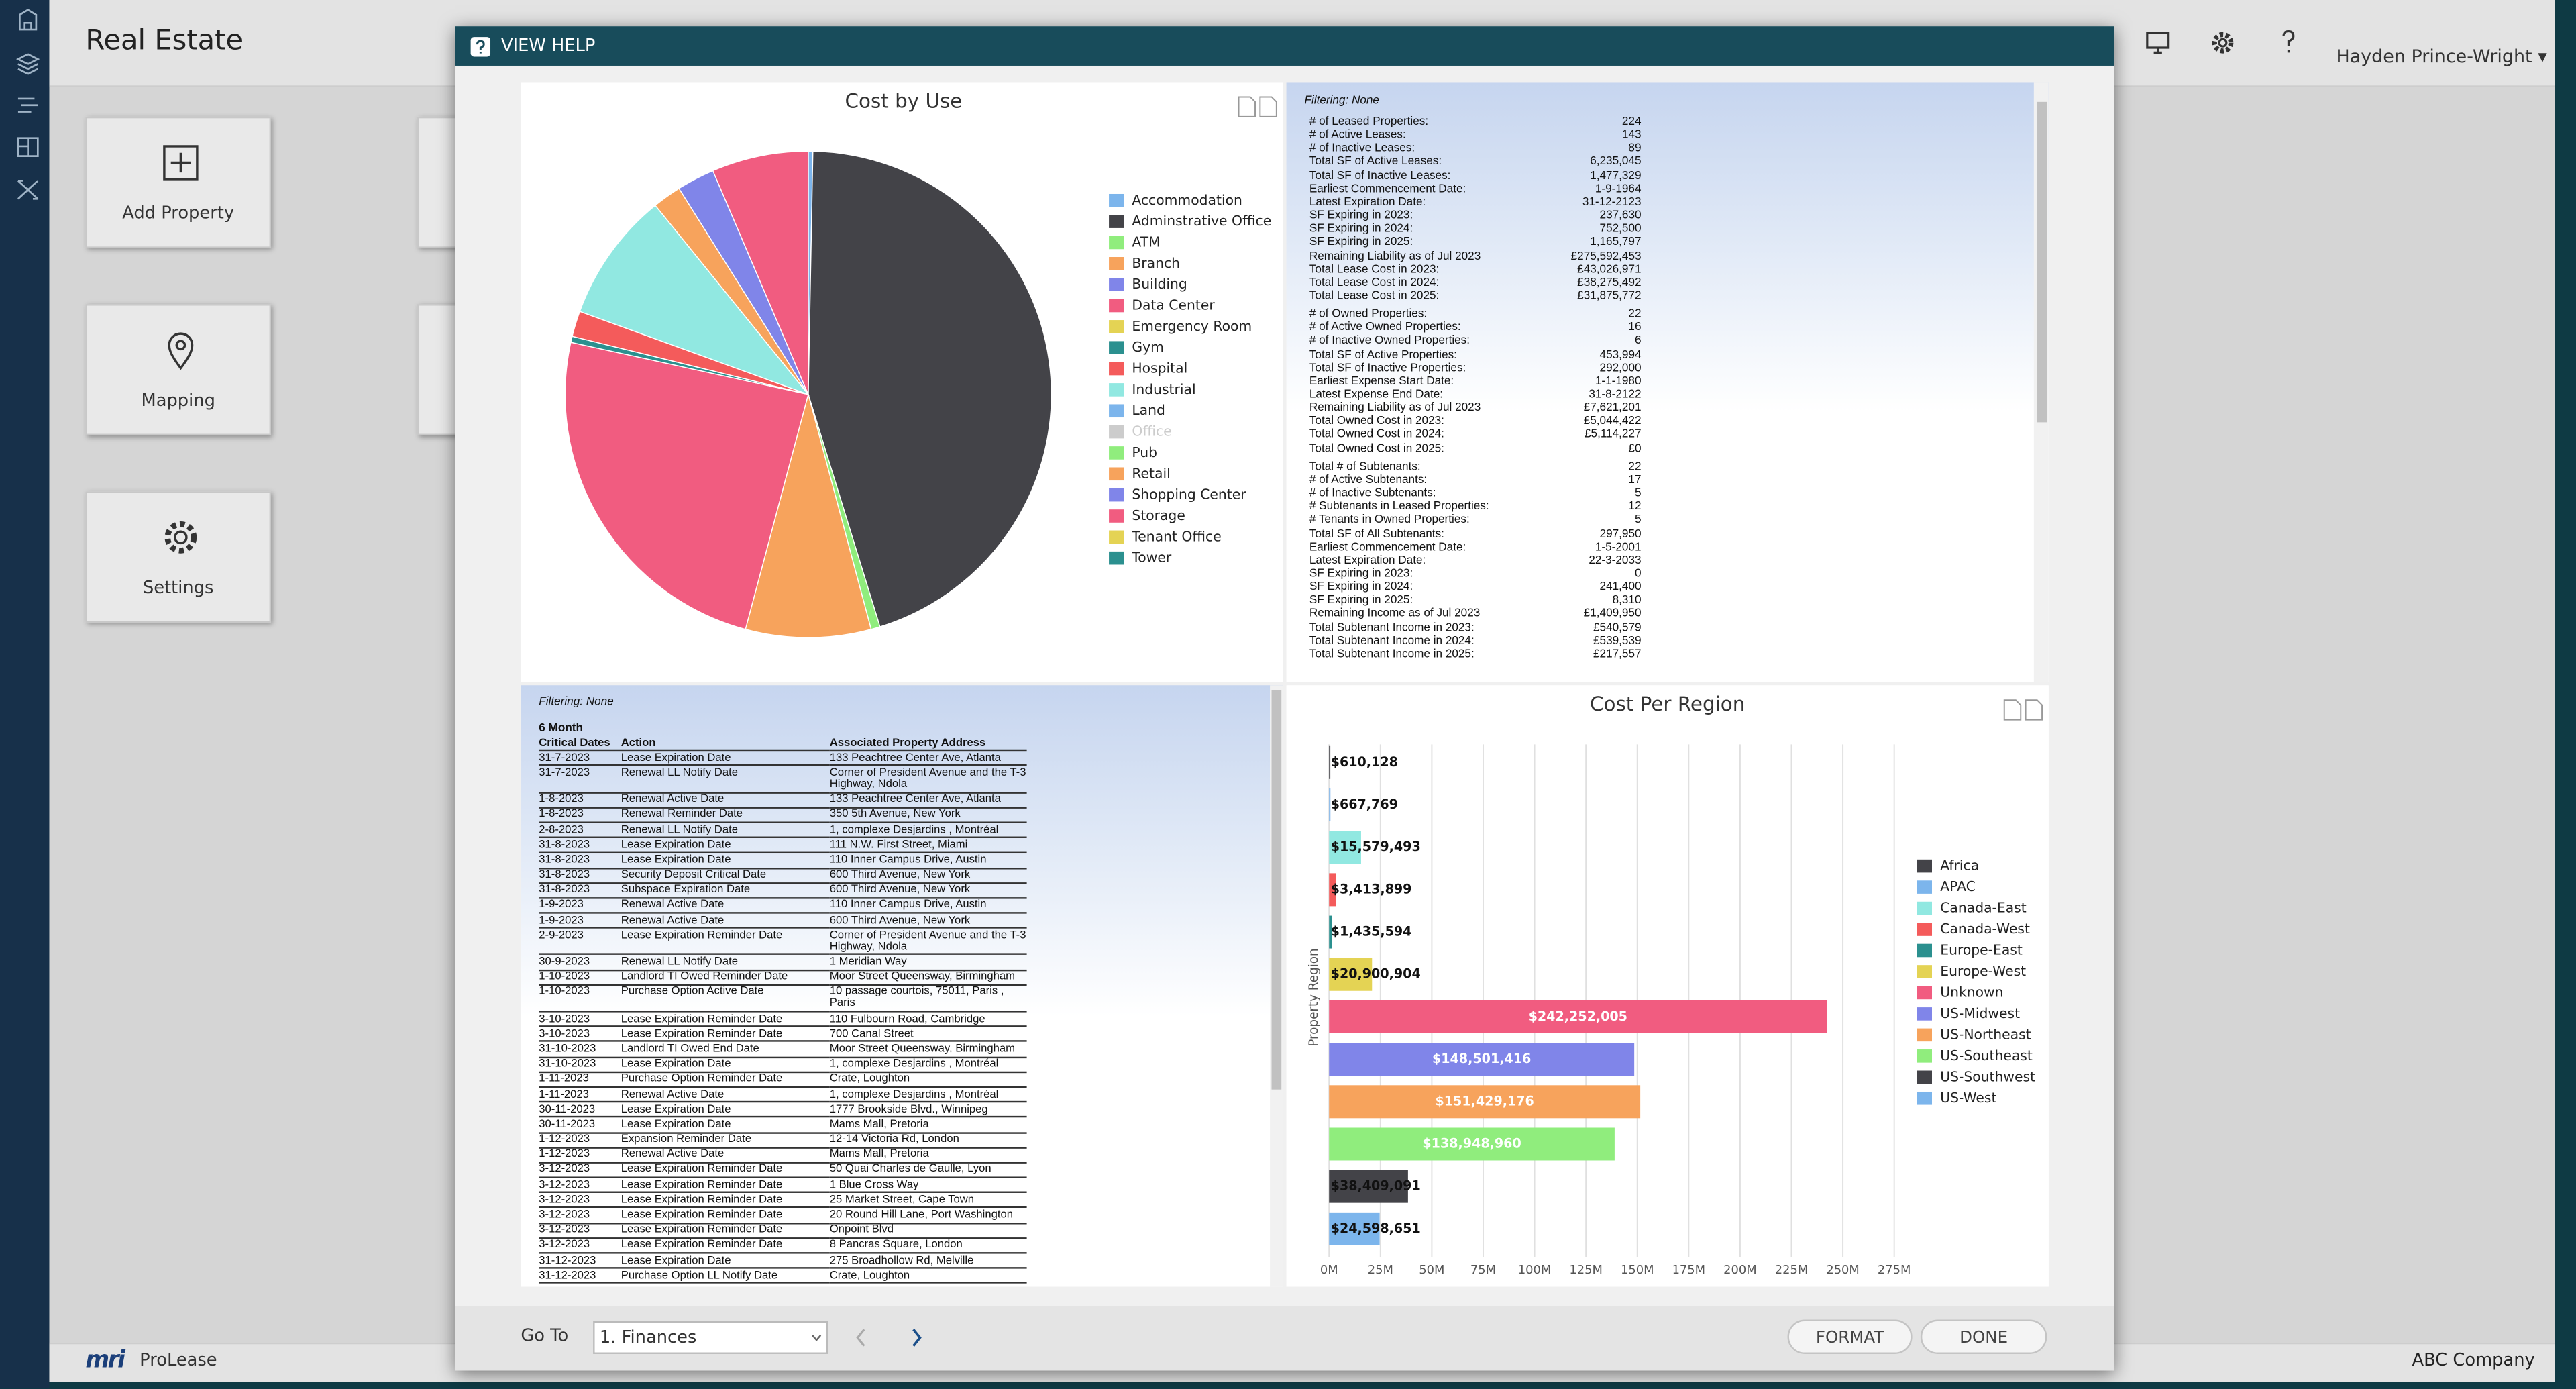 This screenshot has width=2576, height=1389. Describe the element at coordinates (2223, 43) in the screenshot. I see `settings-icon` at that location.